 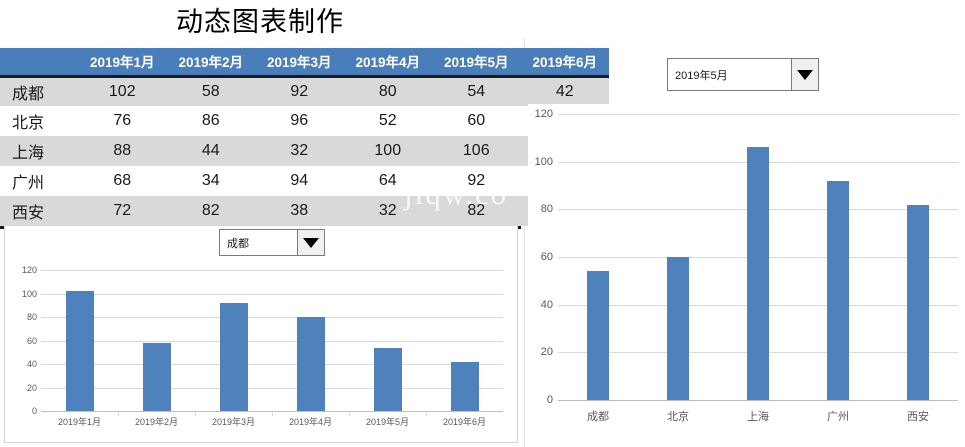 I want to click on x-axis-tick-label: 2019年2月, so click(x=156, y=422).